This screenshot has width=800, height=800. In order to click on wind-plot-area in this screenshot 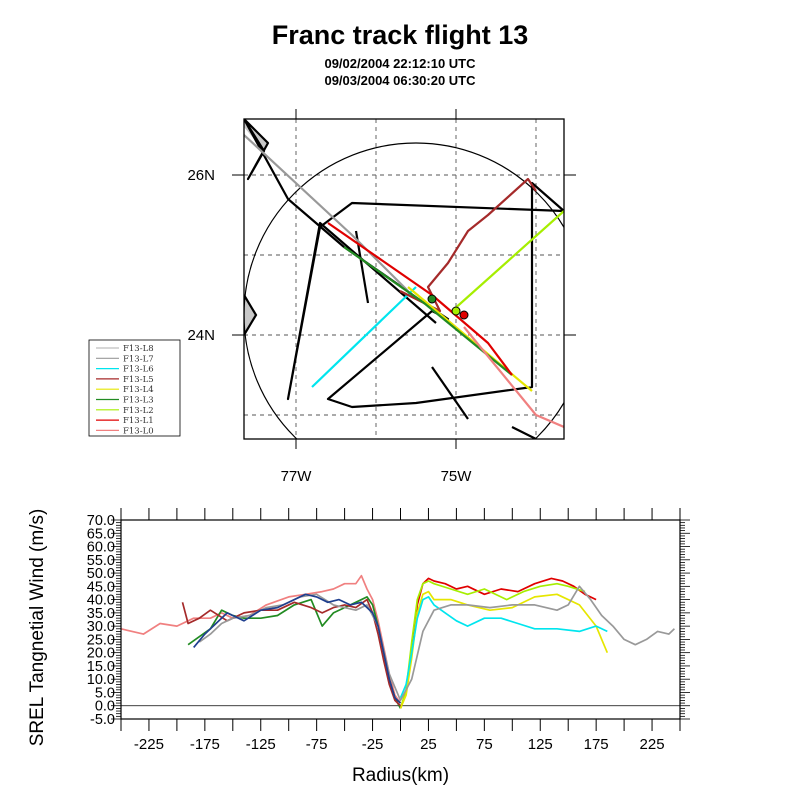, I will do `click(398, 641)`.